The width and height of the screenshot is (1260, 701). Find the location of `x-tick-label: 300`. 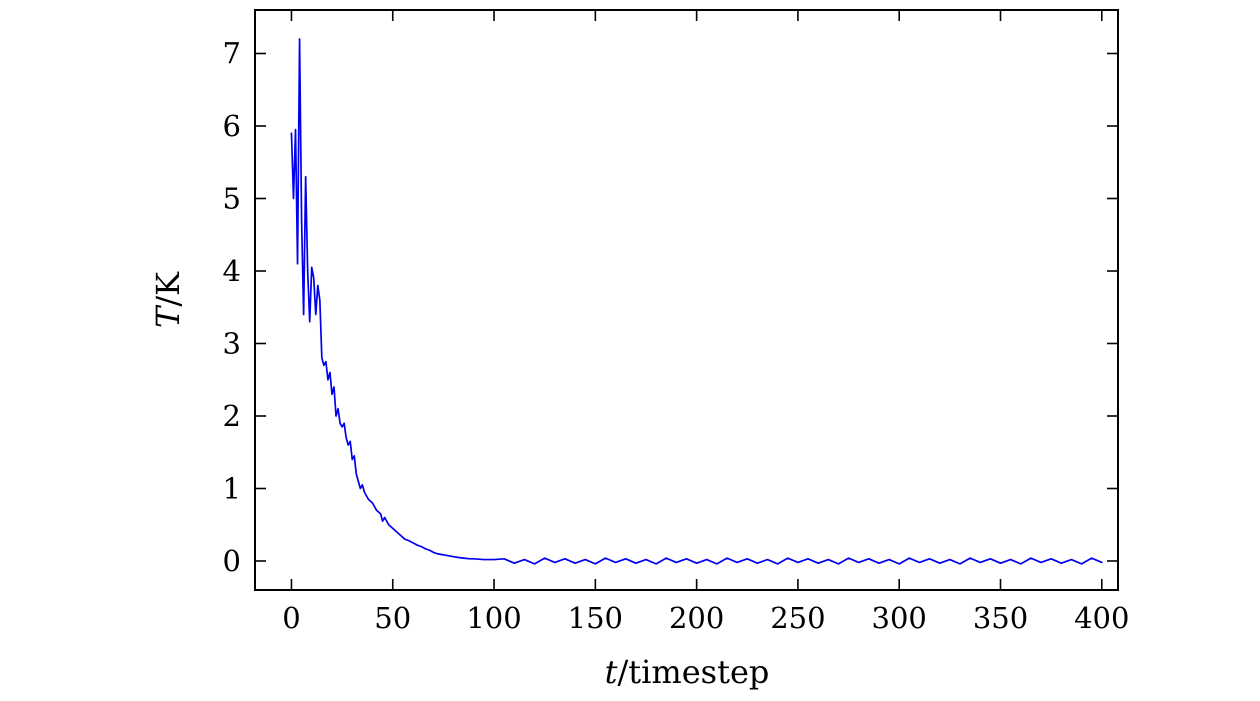

x-tick-label: 300 is located at coordinates (899, 618).